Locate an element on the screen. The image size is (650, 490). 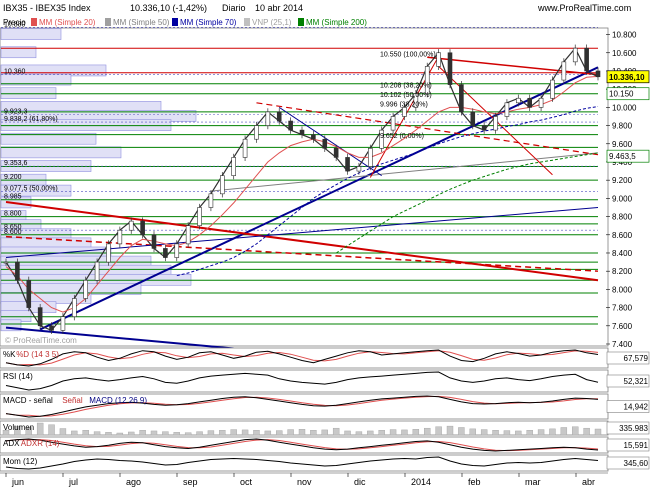
x-tick-label: nov is located at coordinates (304, 482).